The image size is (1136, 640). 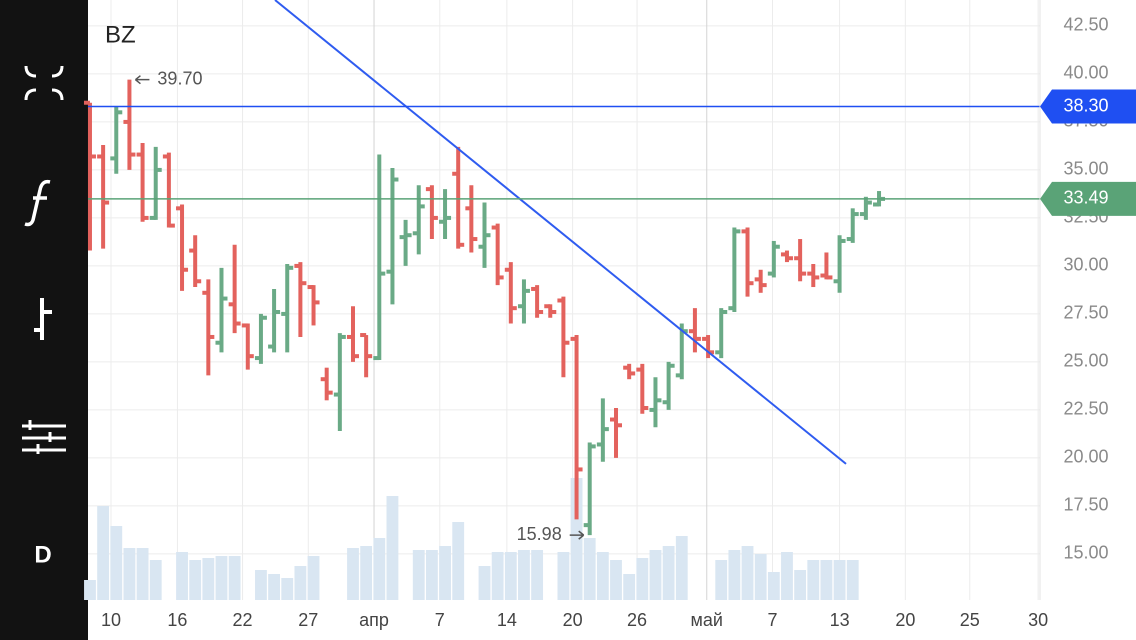 I want to click on x-tick-label: 16, so click(x=177, y=620).